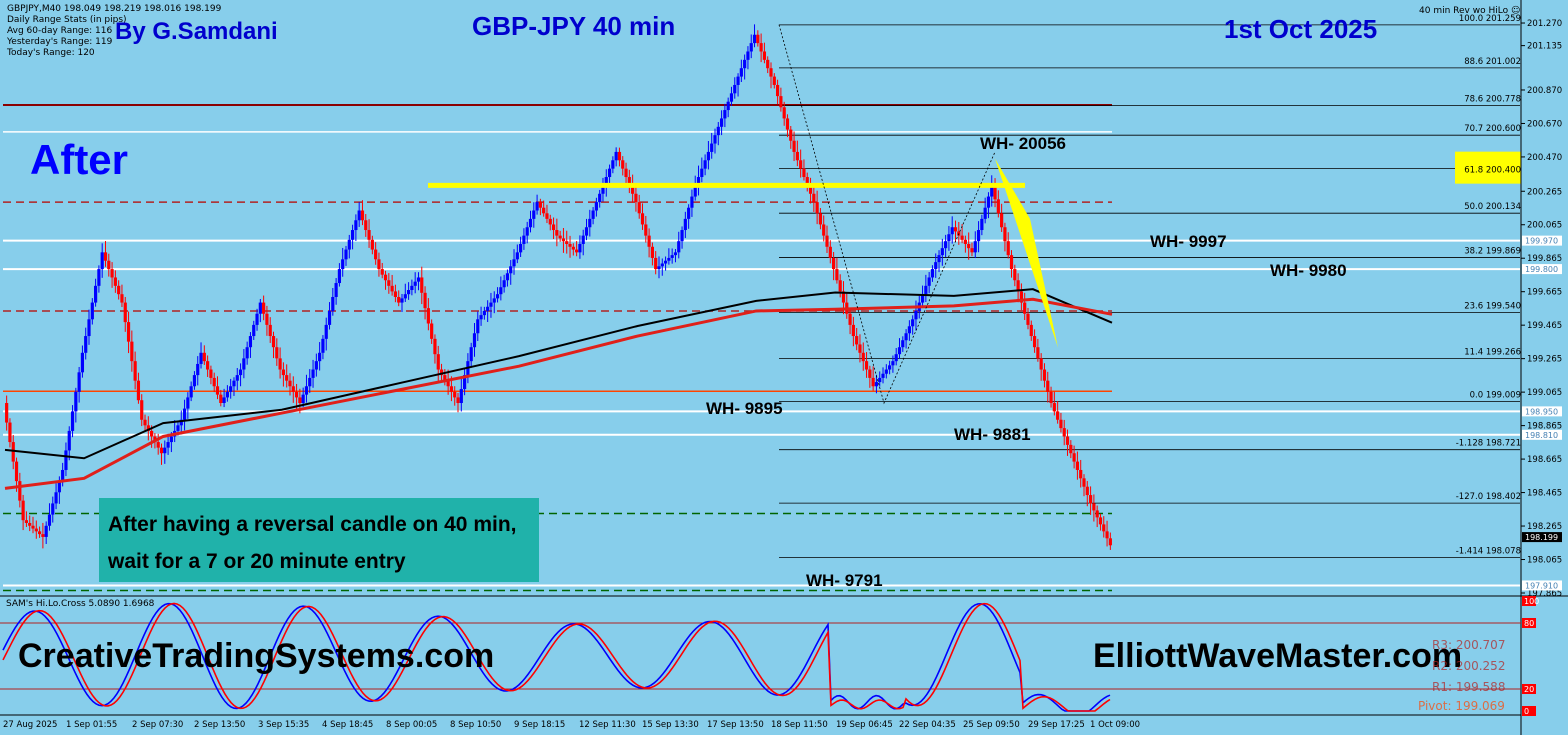  What do you see at coordinates (1469, 645) in the screenshot?
I see `pivot-r3: R3: 200.707` at bounding box center [1469, 645].